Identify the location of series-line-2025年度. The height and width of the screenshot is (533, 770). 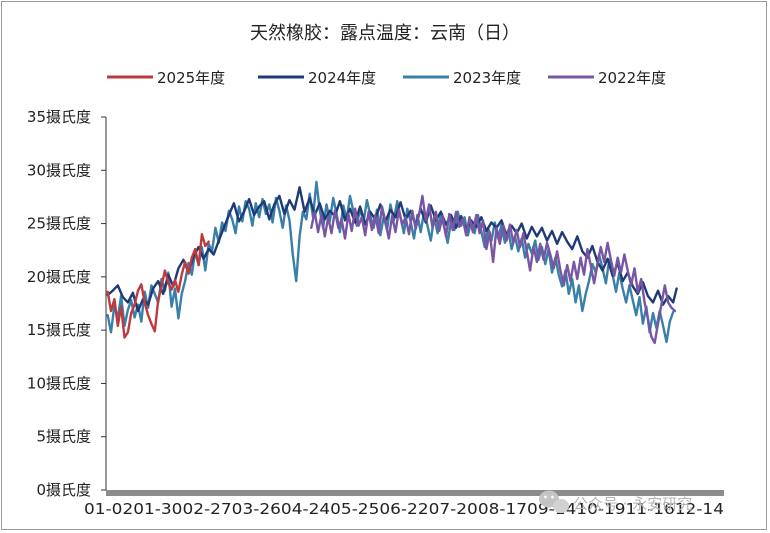
(158, 286).